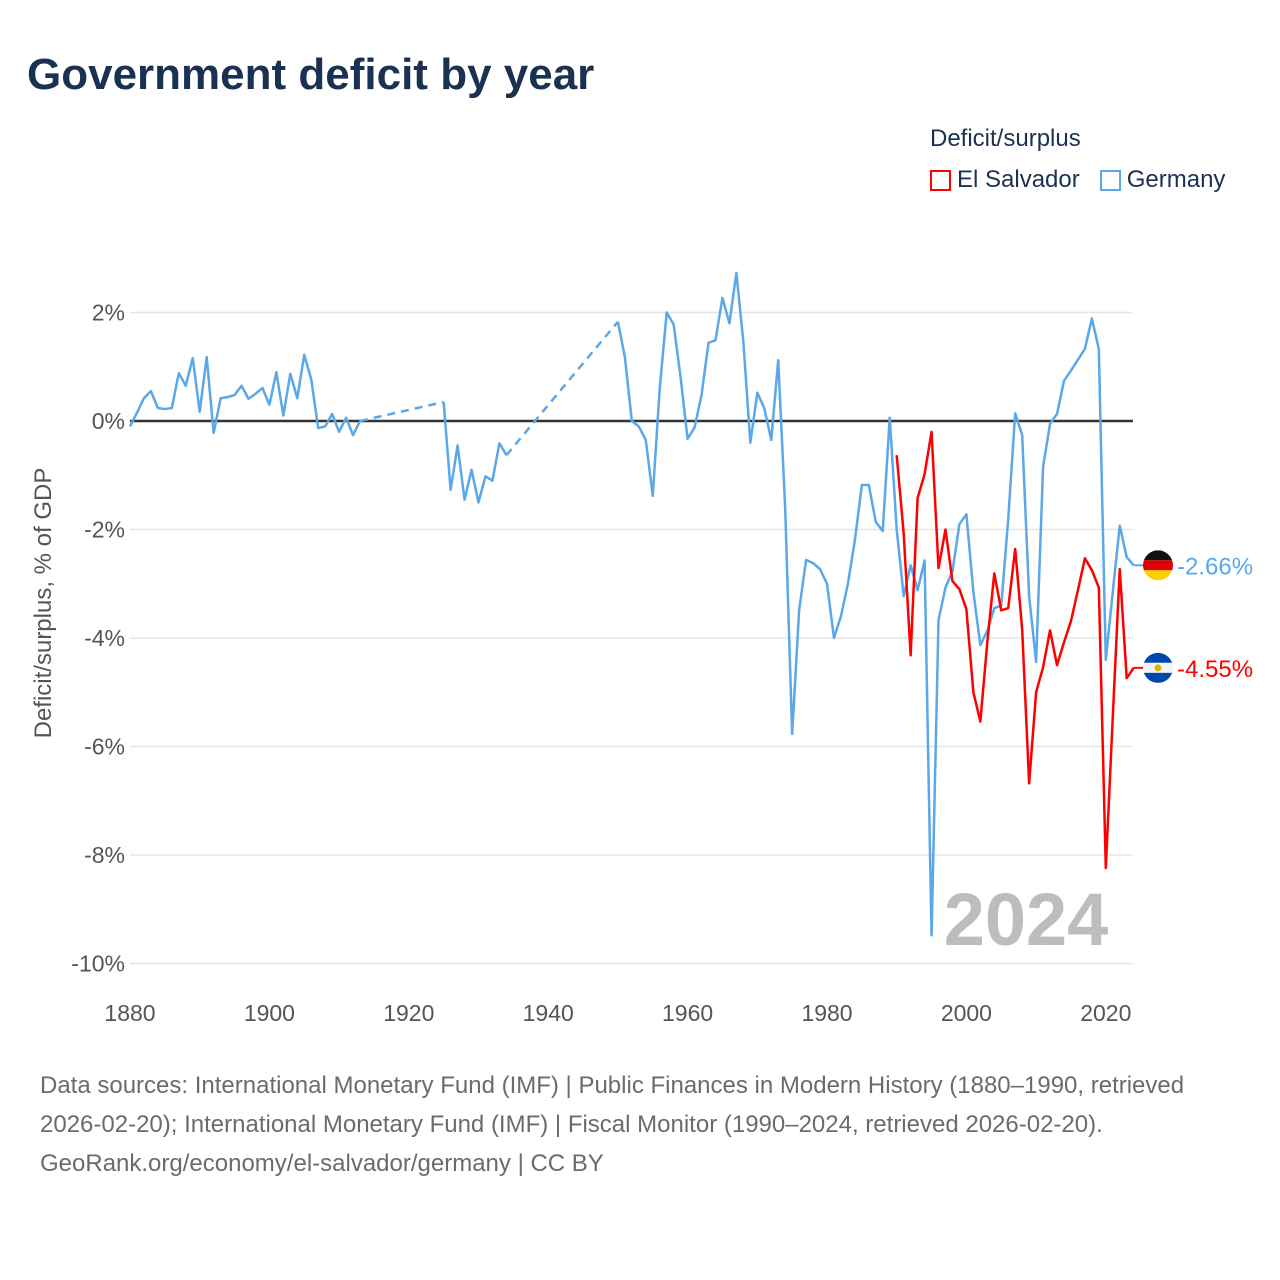 This screenshot has width=1280, height=1280. What do you see at coordinates (1005, 138) in the screenshot?
I see `legend-title: Deficit/surplus` at bounding box center [1005, 138].